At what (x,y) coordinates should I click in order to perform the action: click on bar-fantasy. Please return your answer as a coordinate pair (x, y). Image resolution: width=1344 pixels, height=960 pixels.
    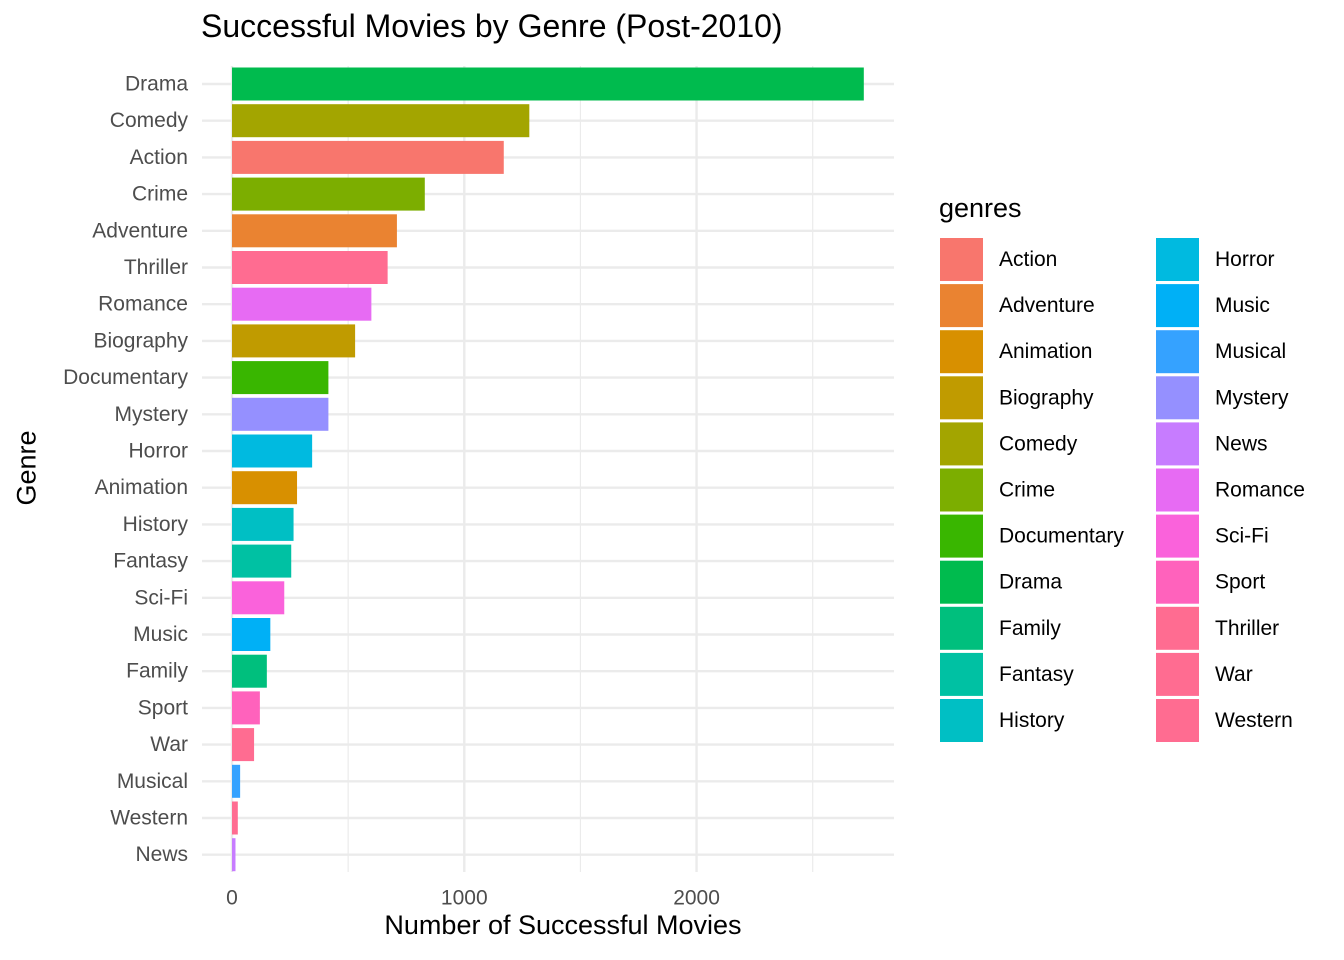
    Looking at the image, I should click on (262, 561).